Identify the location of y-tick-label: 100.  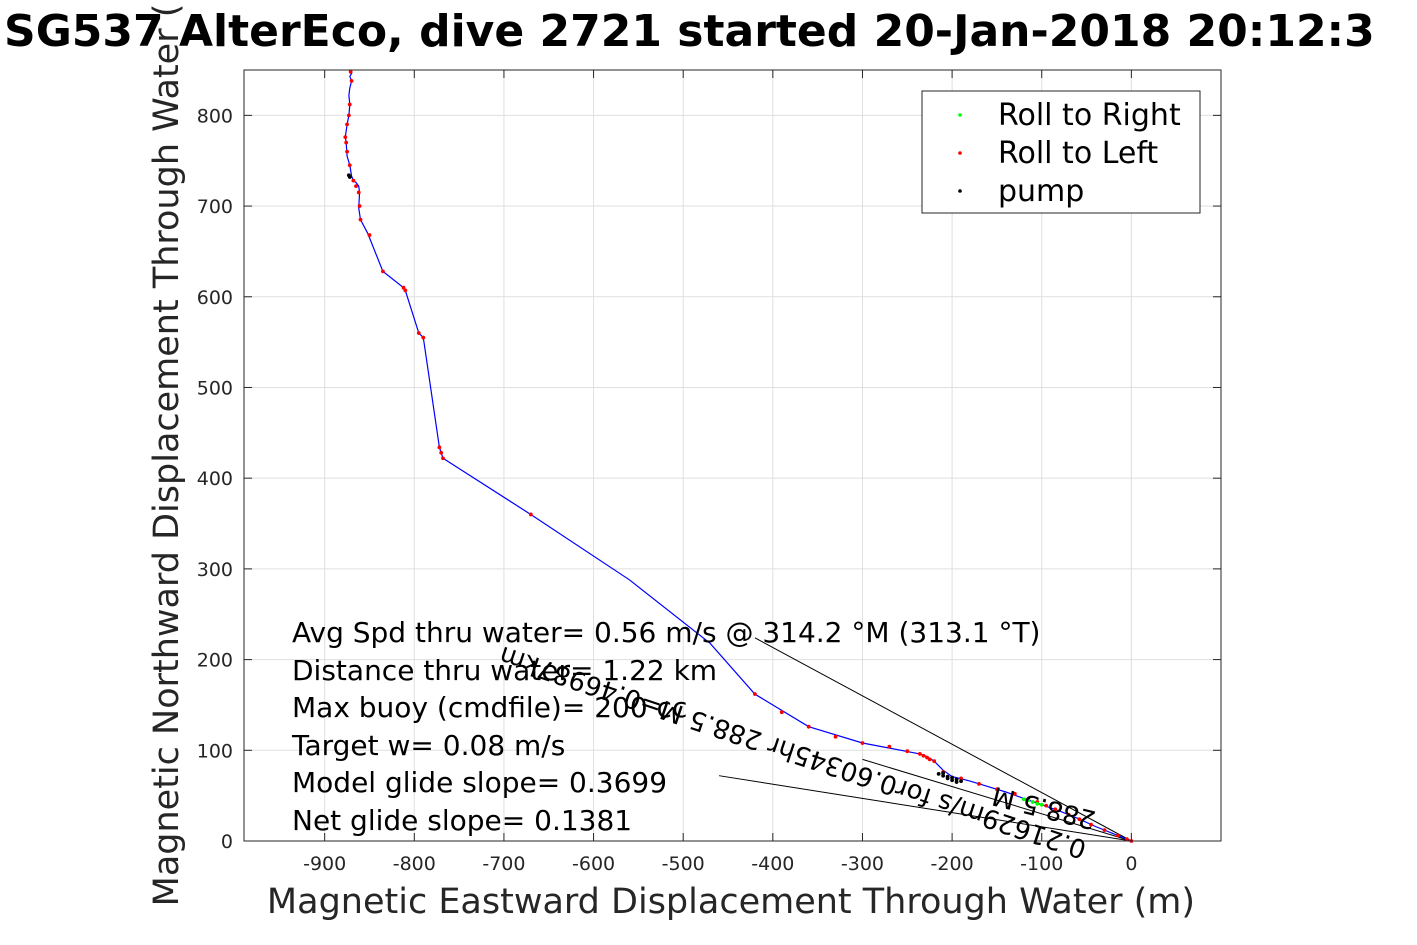
(215, 751).